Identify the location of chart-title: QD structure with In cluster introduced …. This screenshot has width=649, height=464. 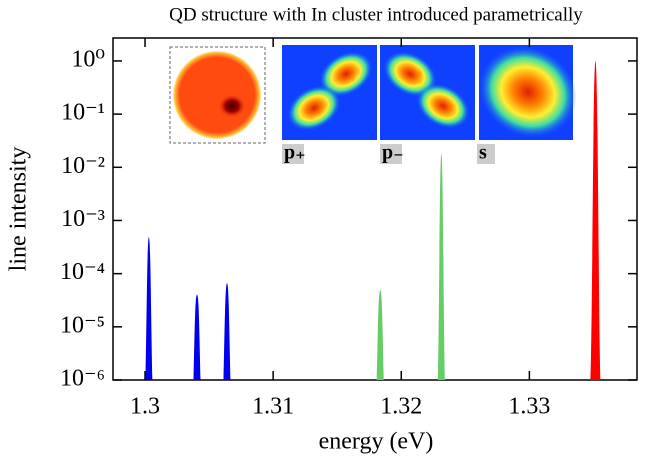
(376, 14).